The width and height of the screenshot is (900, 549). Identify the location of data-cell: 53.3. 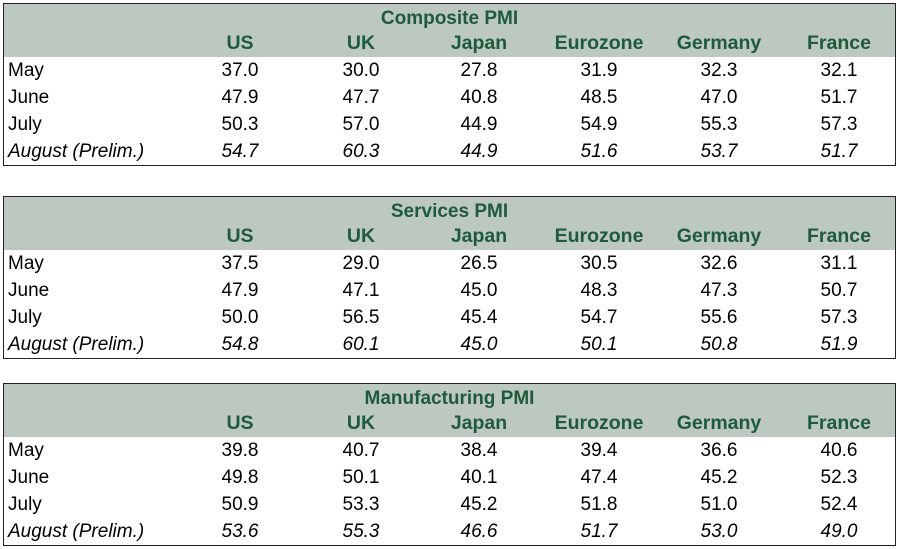
(361, 504).